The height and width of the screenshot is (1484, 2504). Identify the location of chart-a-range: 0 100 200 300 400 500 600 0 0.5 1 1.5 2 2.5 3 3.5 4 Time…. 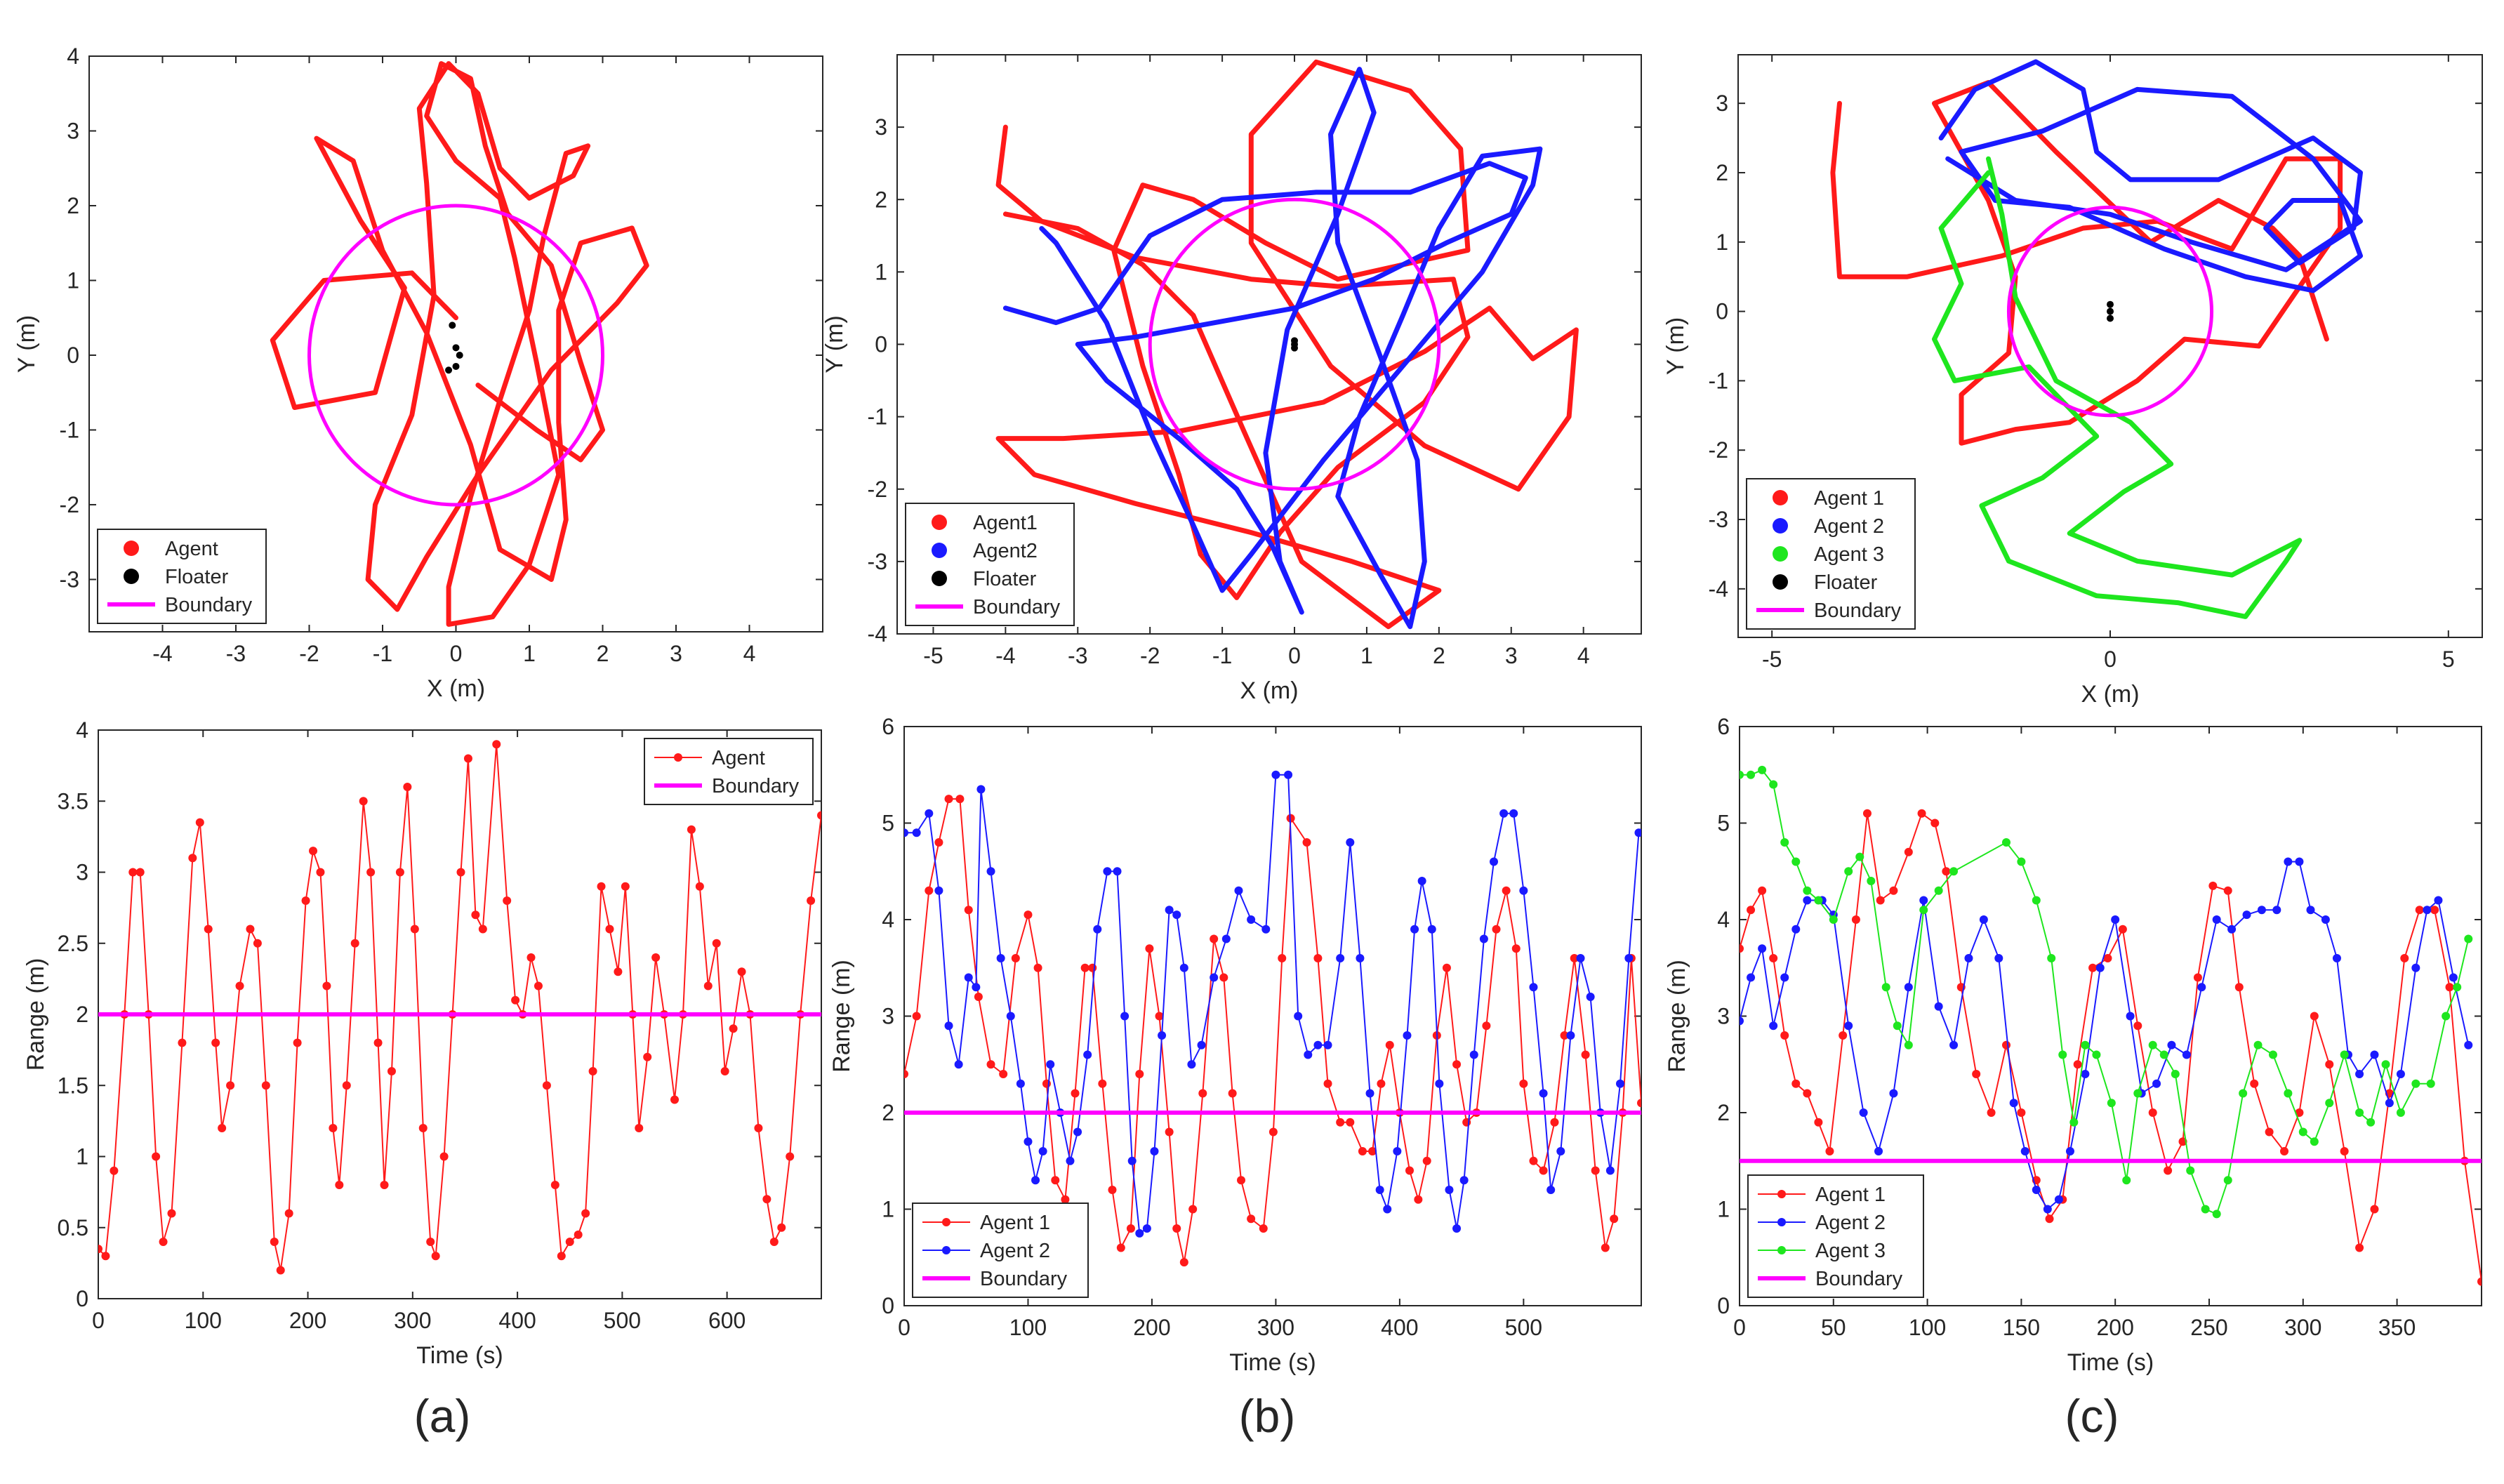
(422, 1043).